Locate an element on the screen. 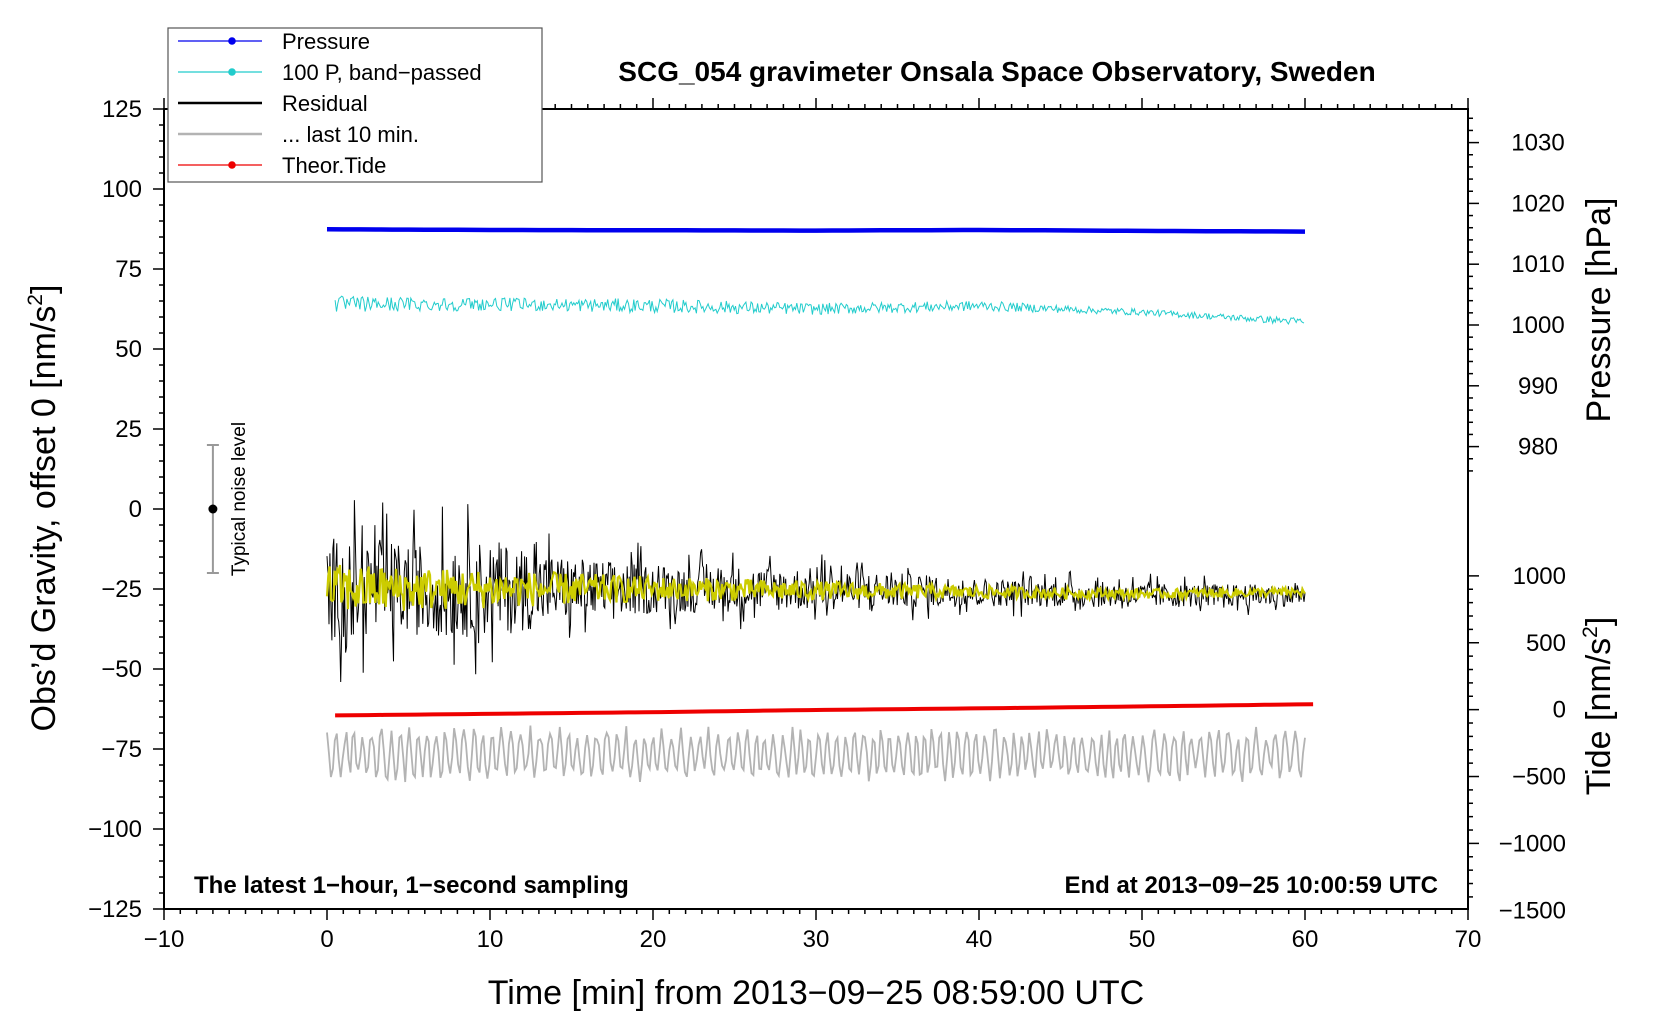 The height and width of the screenshot is (1020, 1660). pressure-tick-label: 990 is located at coordinates (1538, 386).